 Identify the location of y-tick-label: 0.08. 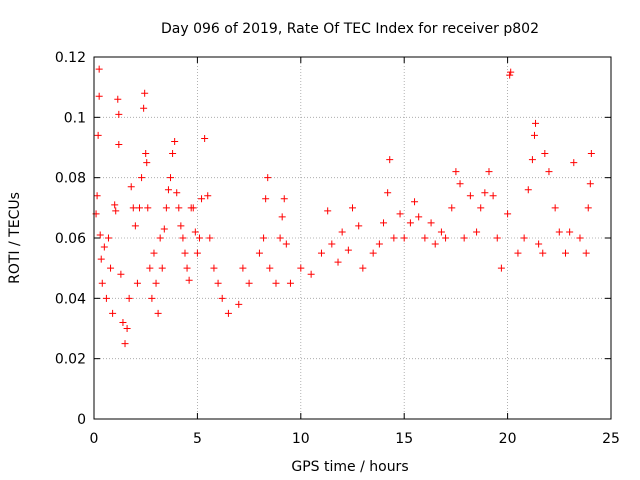
(70, 179).